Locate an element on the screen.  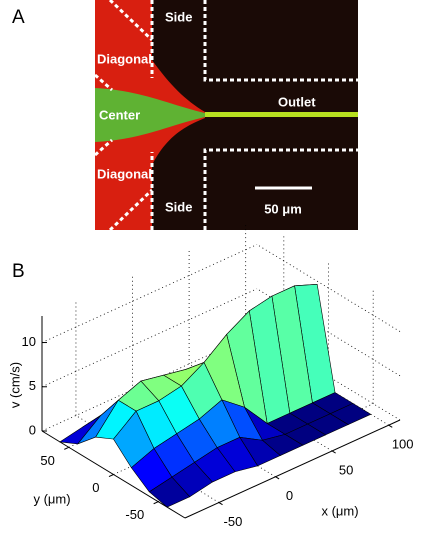
panel-label: B is located at coordinates (18, 271).